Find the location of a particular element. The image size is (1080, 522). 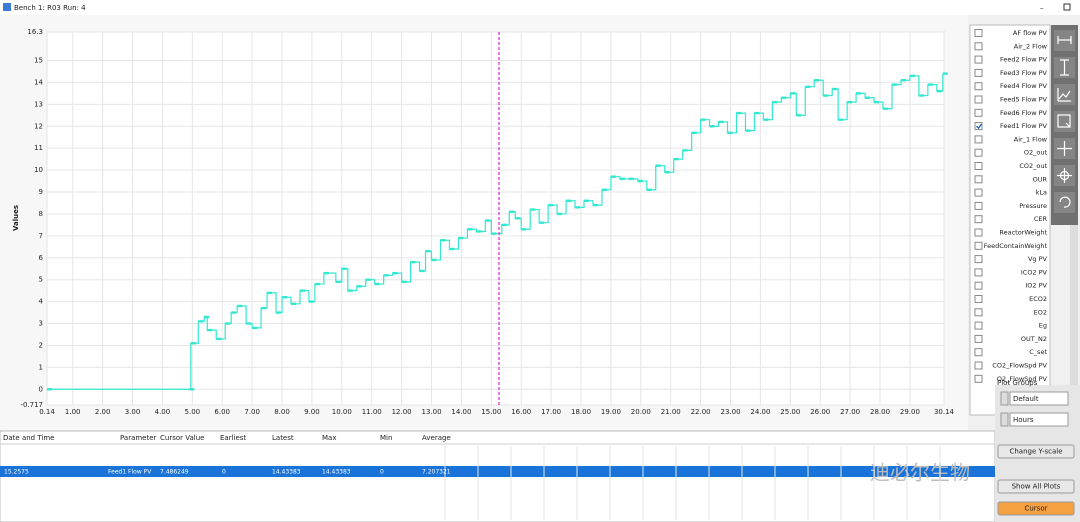

parameter-label: EO2 is located at coordinates (1040, 312).